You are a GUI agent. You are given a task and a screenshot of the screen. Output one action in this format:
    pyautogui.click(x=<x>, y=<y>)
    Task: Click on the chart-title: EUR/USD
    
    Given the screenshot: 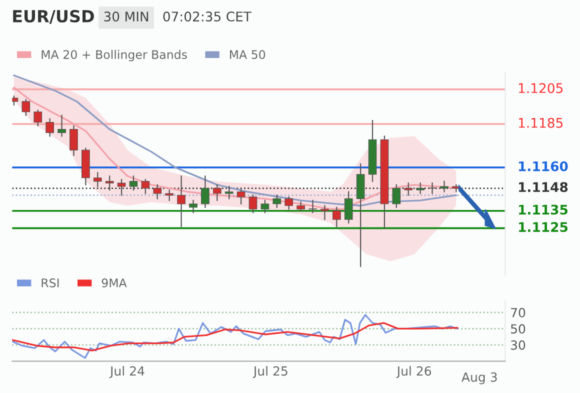 What is the action you would take?
    pyautogui.click(x=53, y=17)
    